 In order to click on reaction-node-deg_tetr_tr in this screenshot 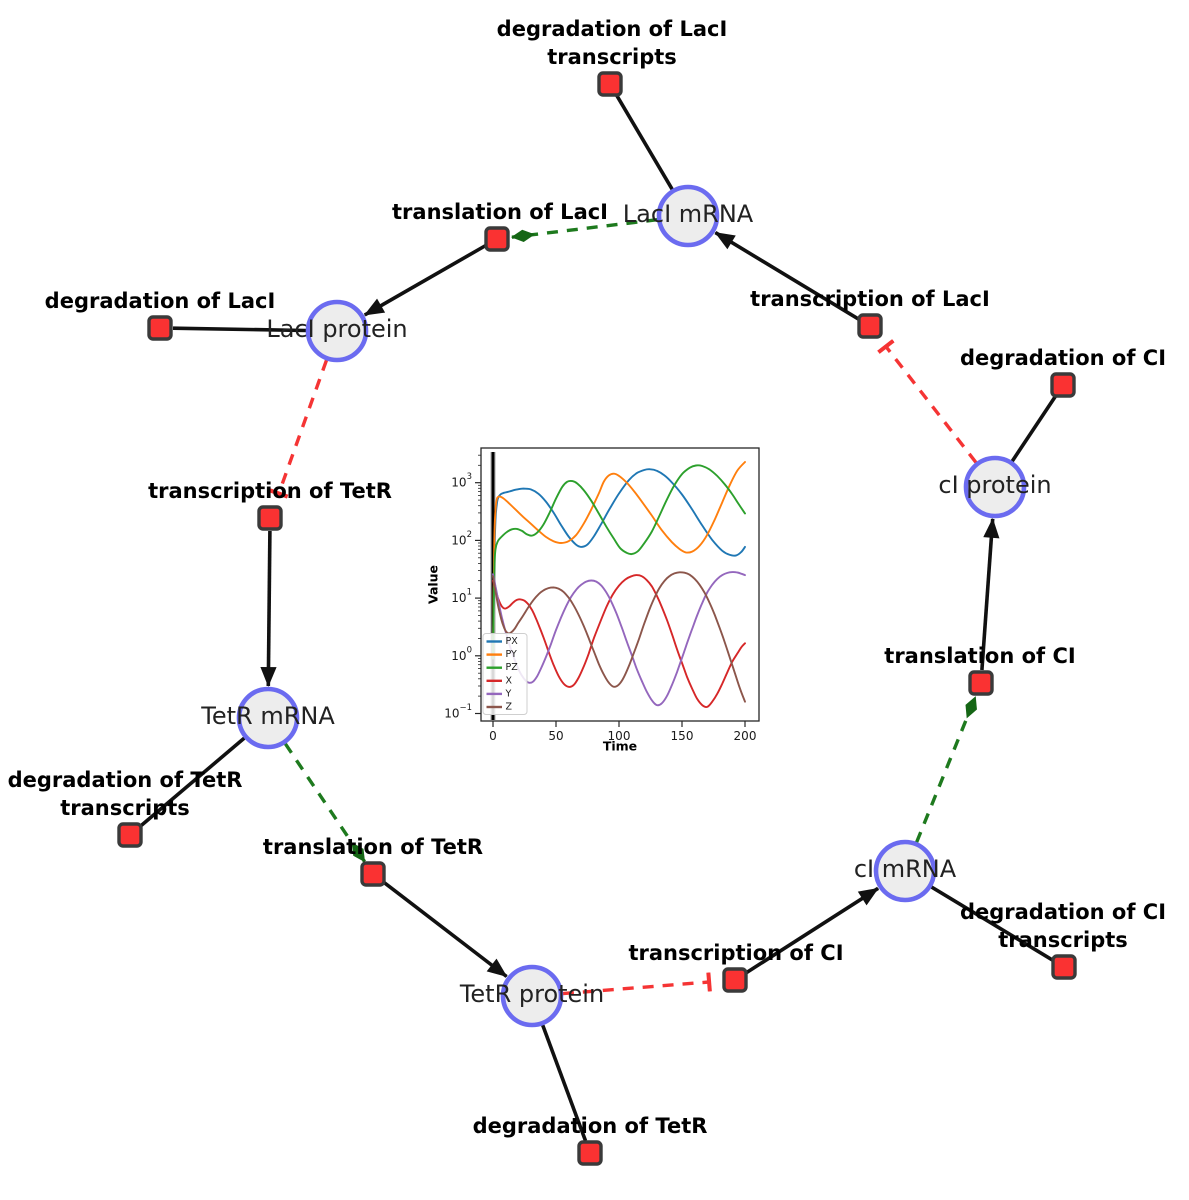, I will do `click(130, 835)`.